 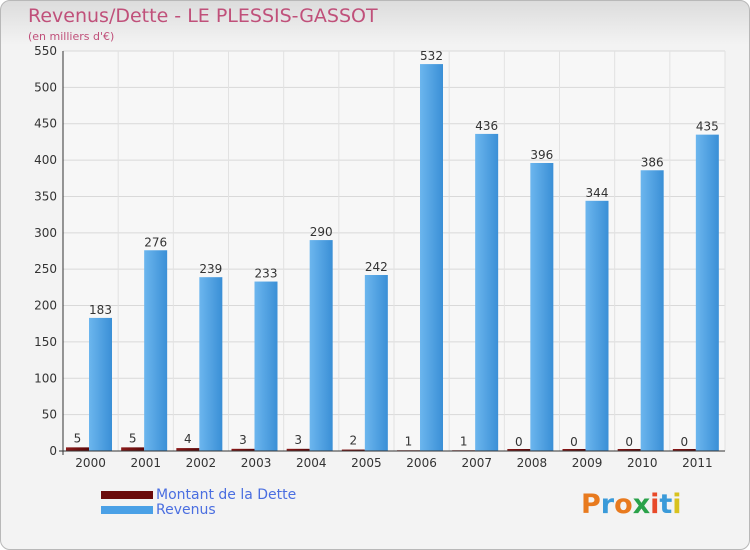 I want to click on data-label-revenus: 386, so click(x=652, y=162).